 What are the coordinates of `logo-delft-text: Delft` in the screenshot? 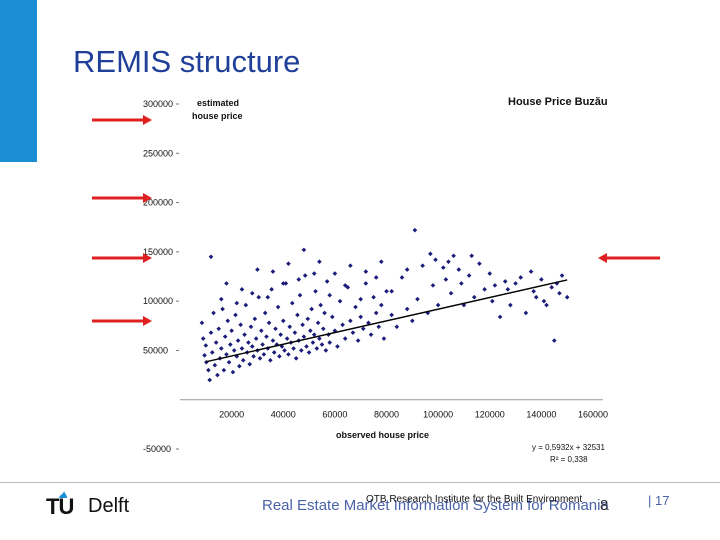 It's located at (109, 506).